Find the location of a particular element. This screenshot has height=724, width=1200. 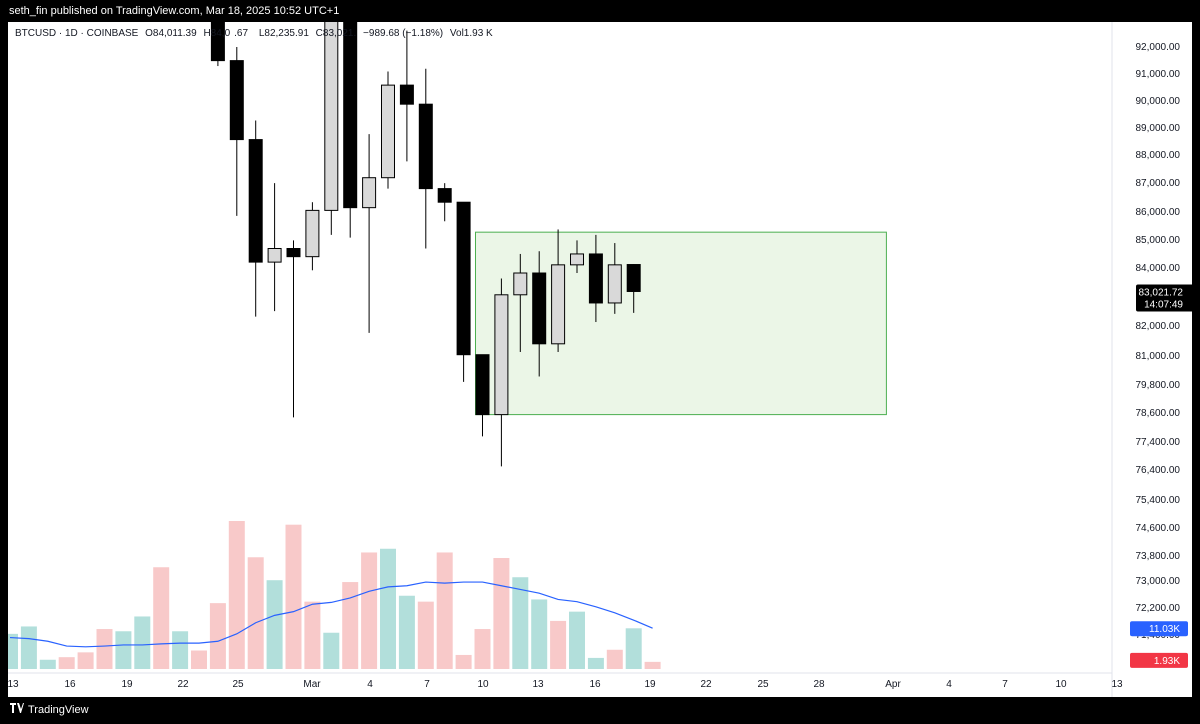

last-price-value: 83,021.72 is located at coordinates (1161, 292).